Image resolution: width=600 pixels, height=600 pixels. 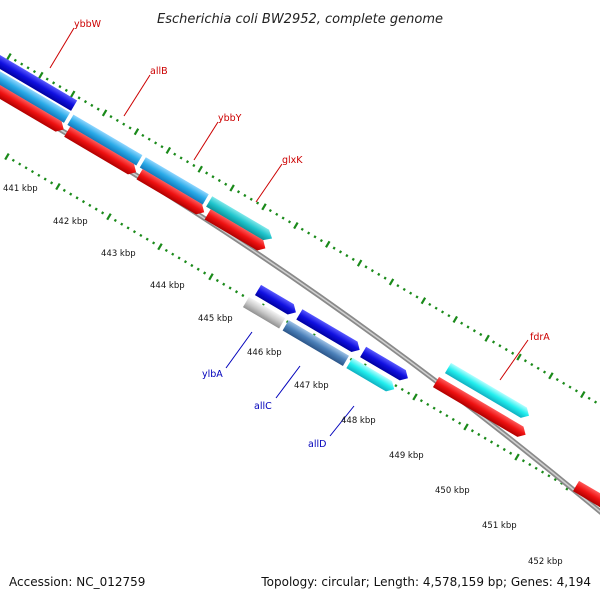 What do you see at coordinates (88, 24) in the screenshot?
I see `gene-label-ybbw: ybbW` at bounding box center [88, 24].